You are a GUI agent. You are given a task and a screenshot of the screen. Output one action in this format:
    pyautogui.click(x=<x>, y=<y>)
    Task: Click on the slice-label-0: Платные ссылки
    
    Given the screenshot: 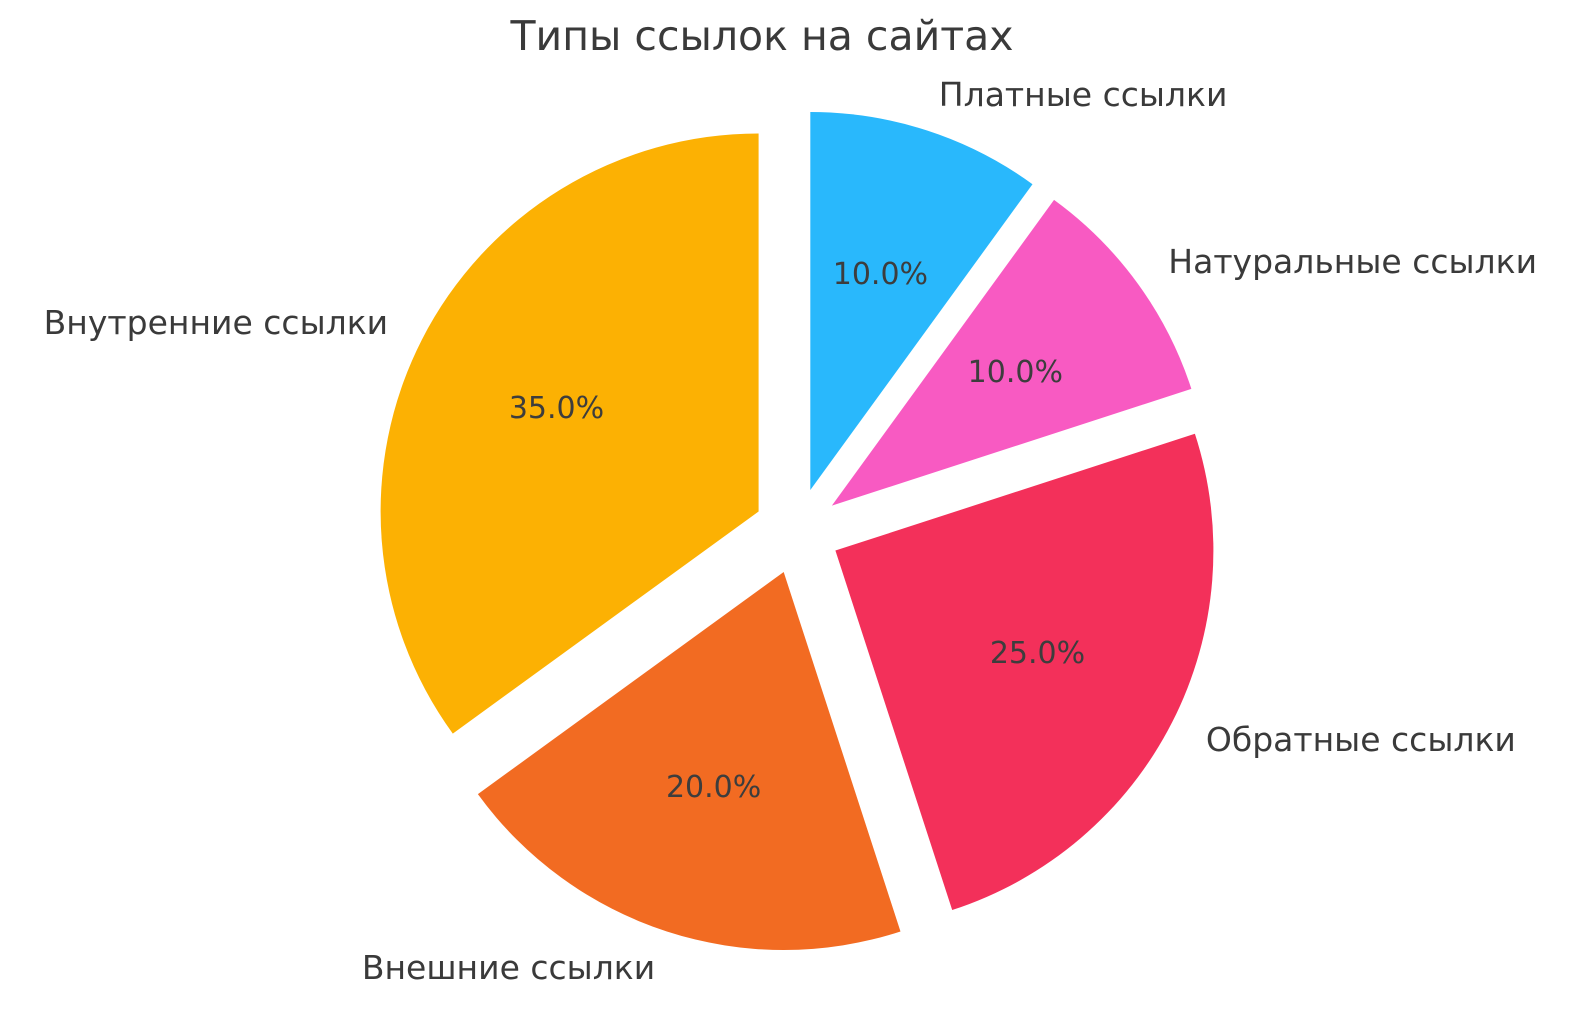 What is the action you would take?
    pyautogui.click(x=1083, y=94)
    